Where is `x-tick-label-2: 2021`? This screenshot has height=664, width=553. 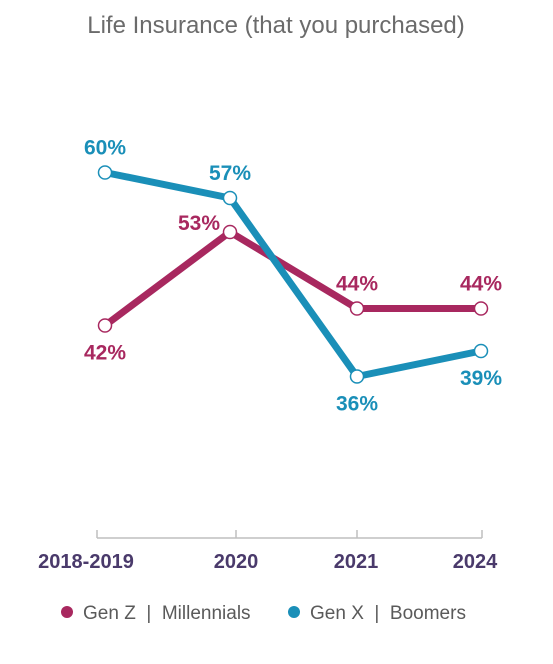
x-tick-label-2: 2021 is located at coordinates (356, 562).